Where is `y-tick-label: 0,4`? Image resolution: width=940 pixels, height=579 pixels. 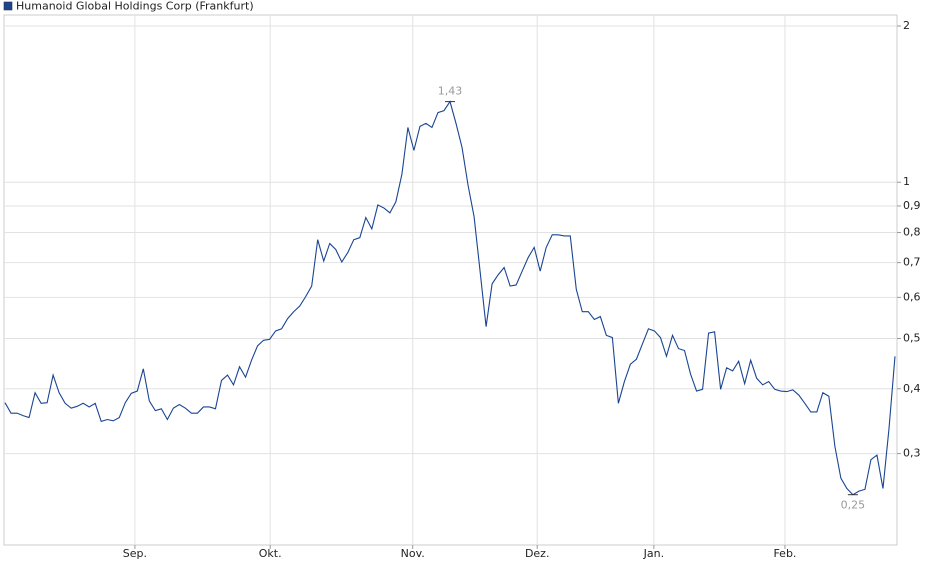 y-tick-label: 0,4 is located at coordinates (912, 388).